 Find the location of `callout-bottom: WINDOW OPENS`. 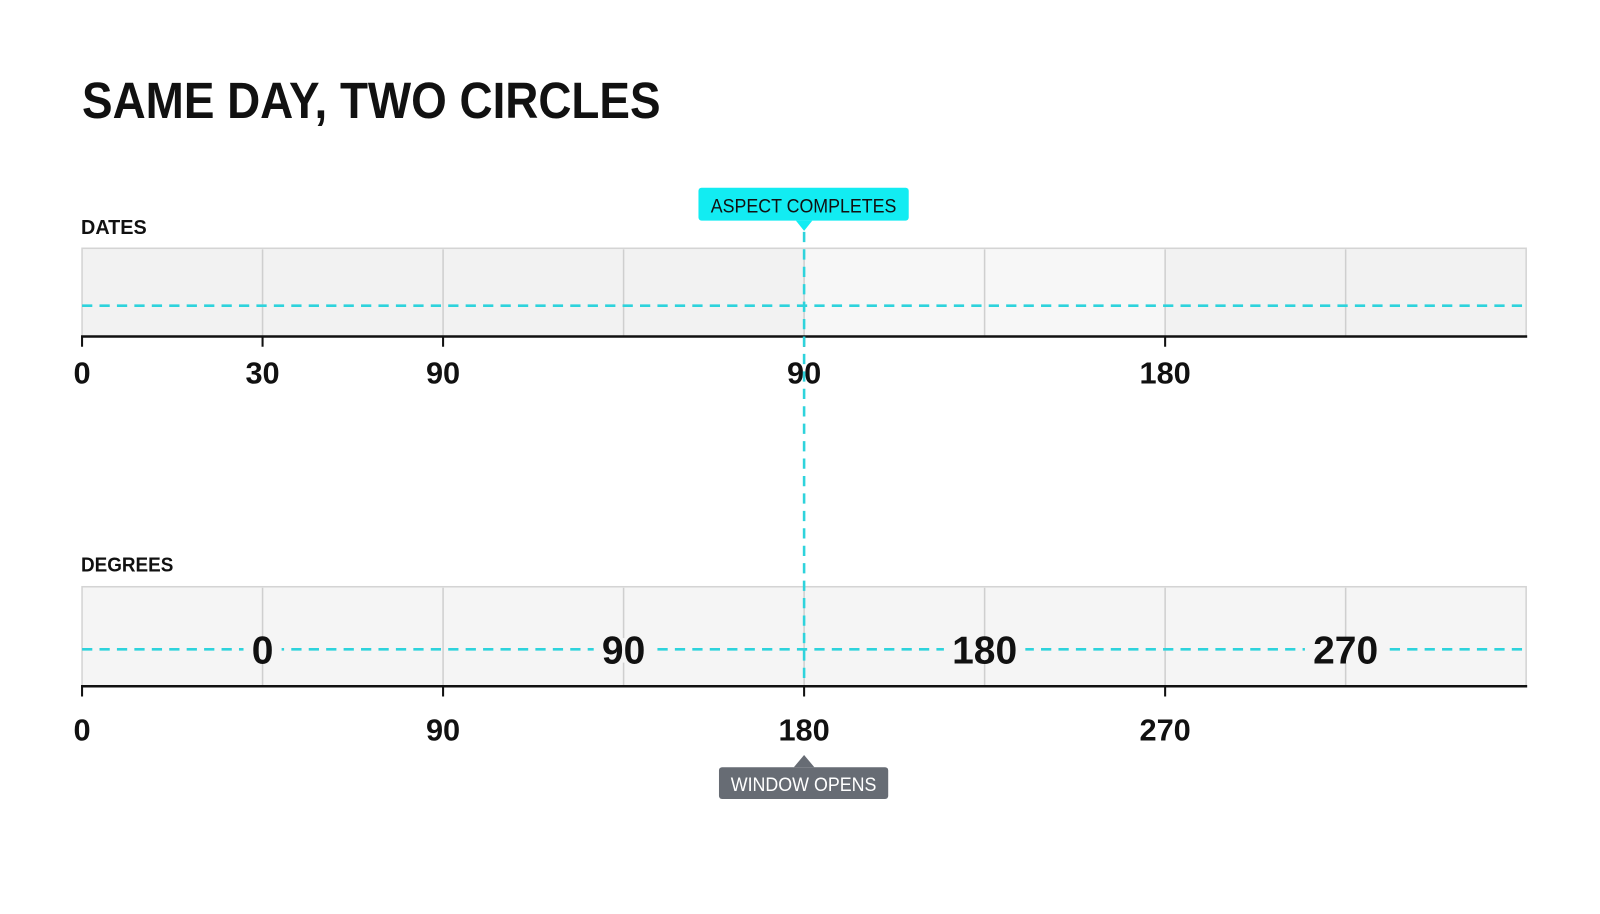

callout-bottom: WINDOW OPENS is located at coordinates (803, 777).